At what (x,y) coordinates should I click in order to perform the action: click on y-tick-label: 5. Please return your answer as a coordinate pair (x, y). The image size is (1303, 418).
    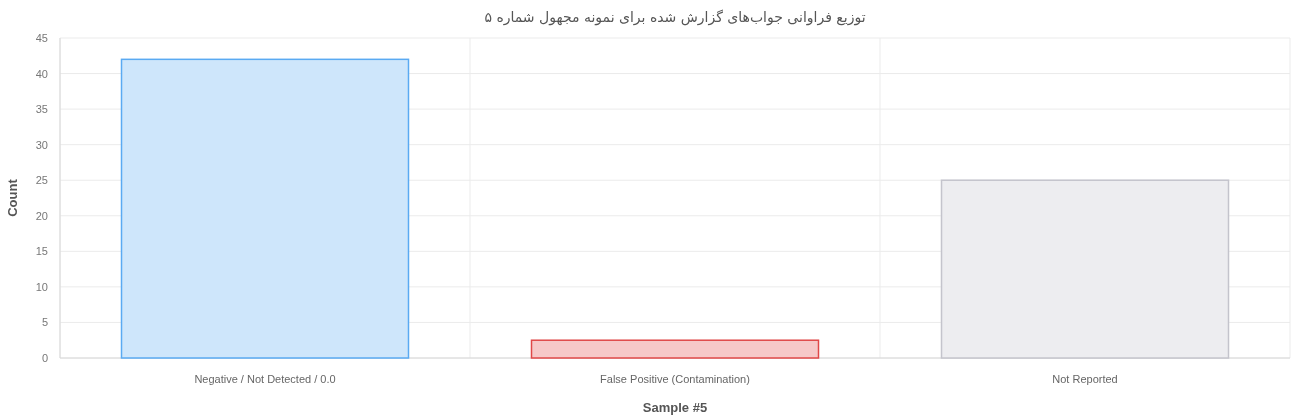
    Looking at the image, I should click on (44, 322).